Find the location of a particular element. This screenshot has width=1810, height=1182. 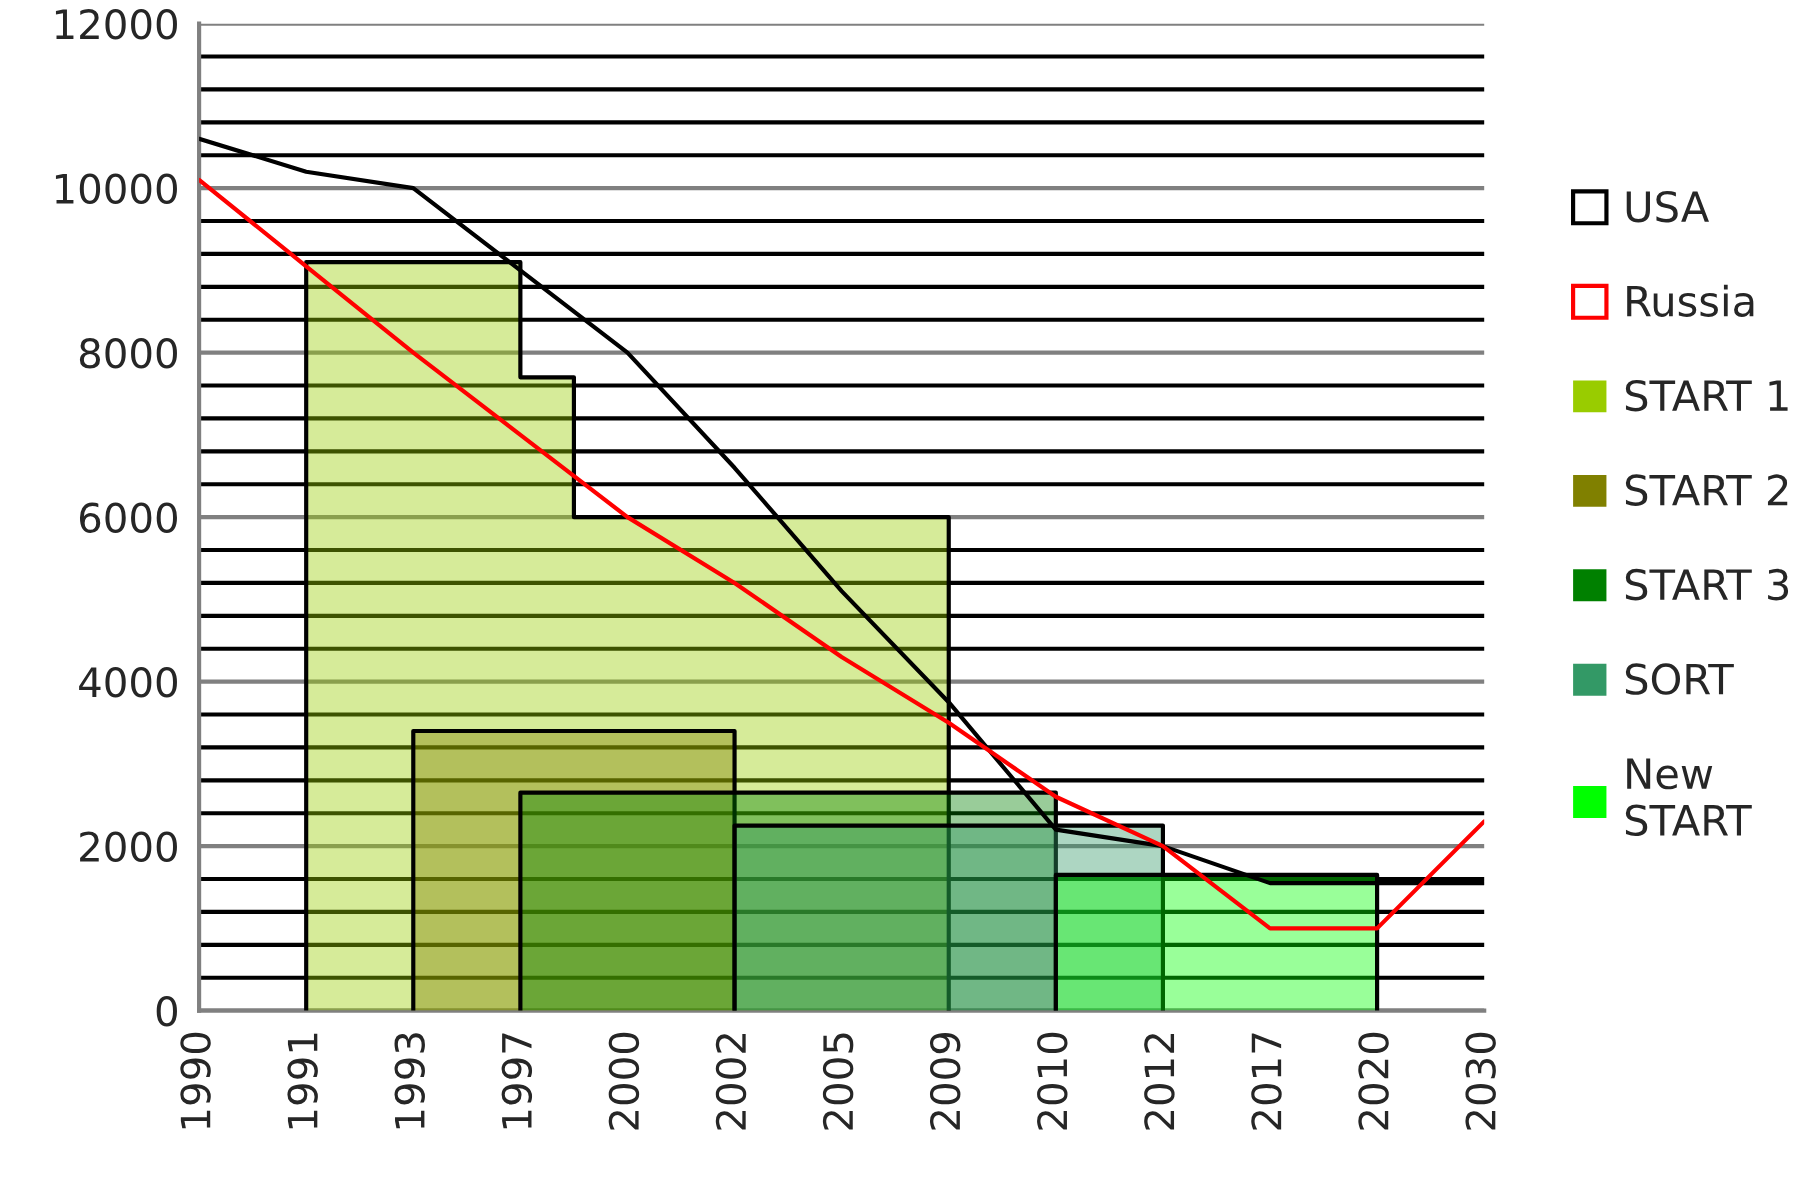

legend-label: New START is located at coordinates (1688, 797).